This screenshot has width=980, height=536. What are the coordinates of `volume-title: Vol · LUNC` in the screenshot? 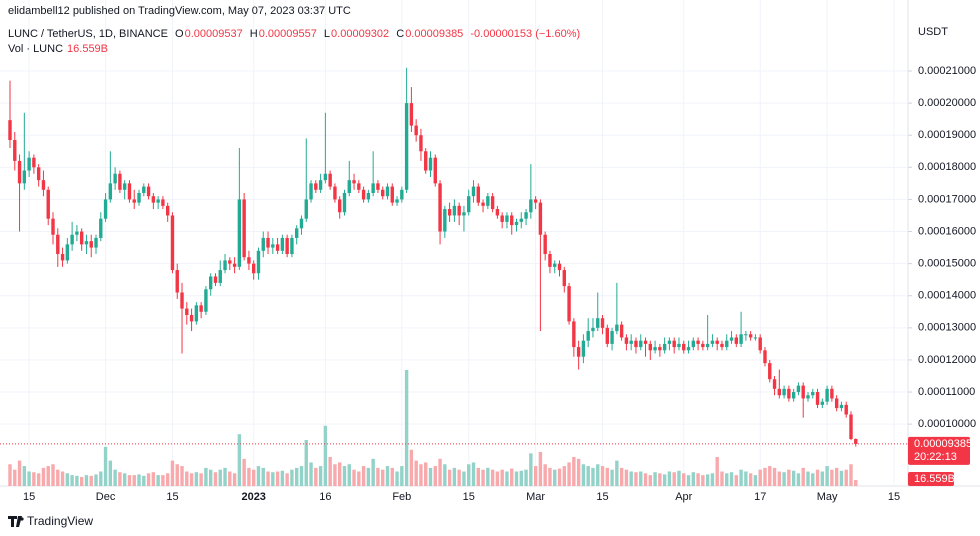 It's located at (36, 49).